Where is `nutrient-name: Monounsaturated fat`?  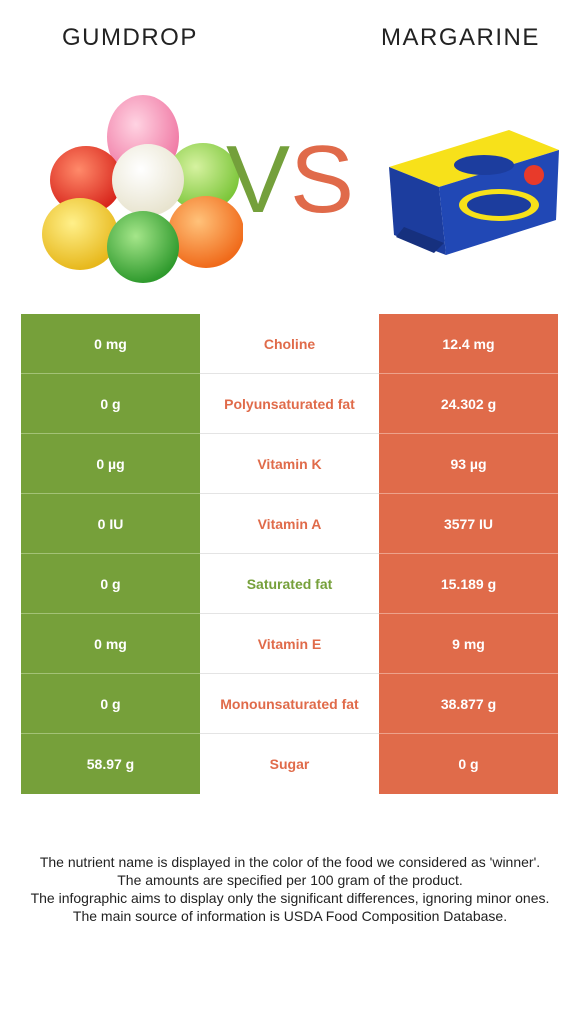
nutrient-name: Monounsaturated fat is located at coordinates (289, 704).